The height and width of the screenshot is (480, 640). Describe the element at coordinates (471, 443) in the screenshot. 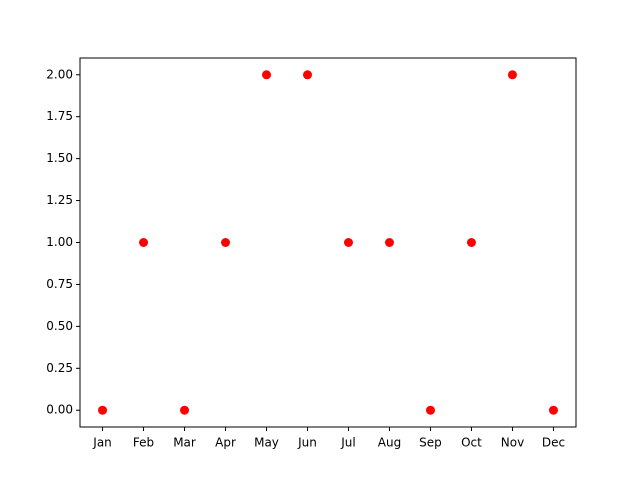

I see `x-tick-label: Oct` at that location.